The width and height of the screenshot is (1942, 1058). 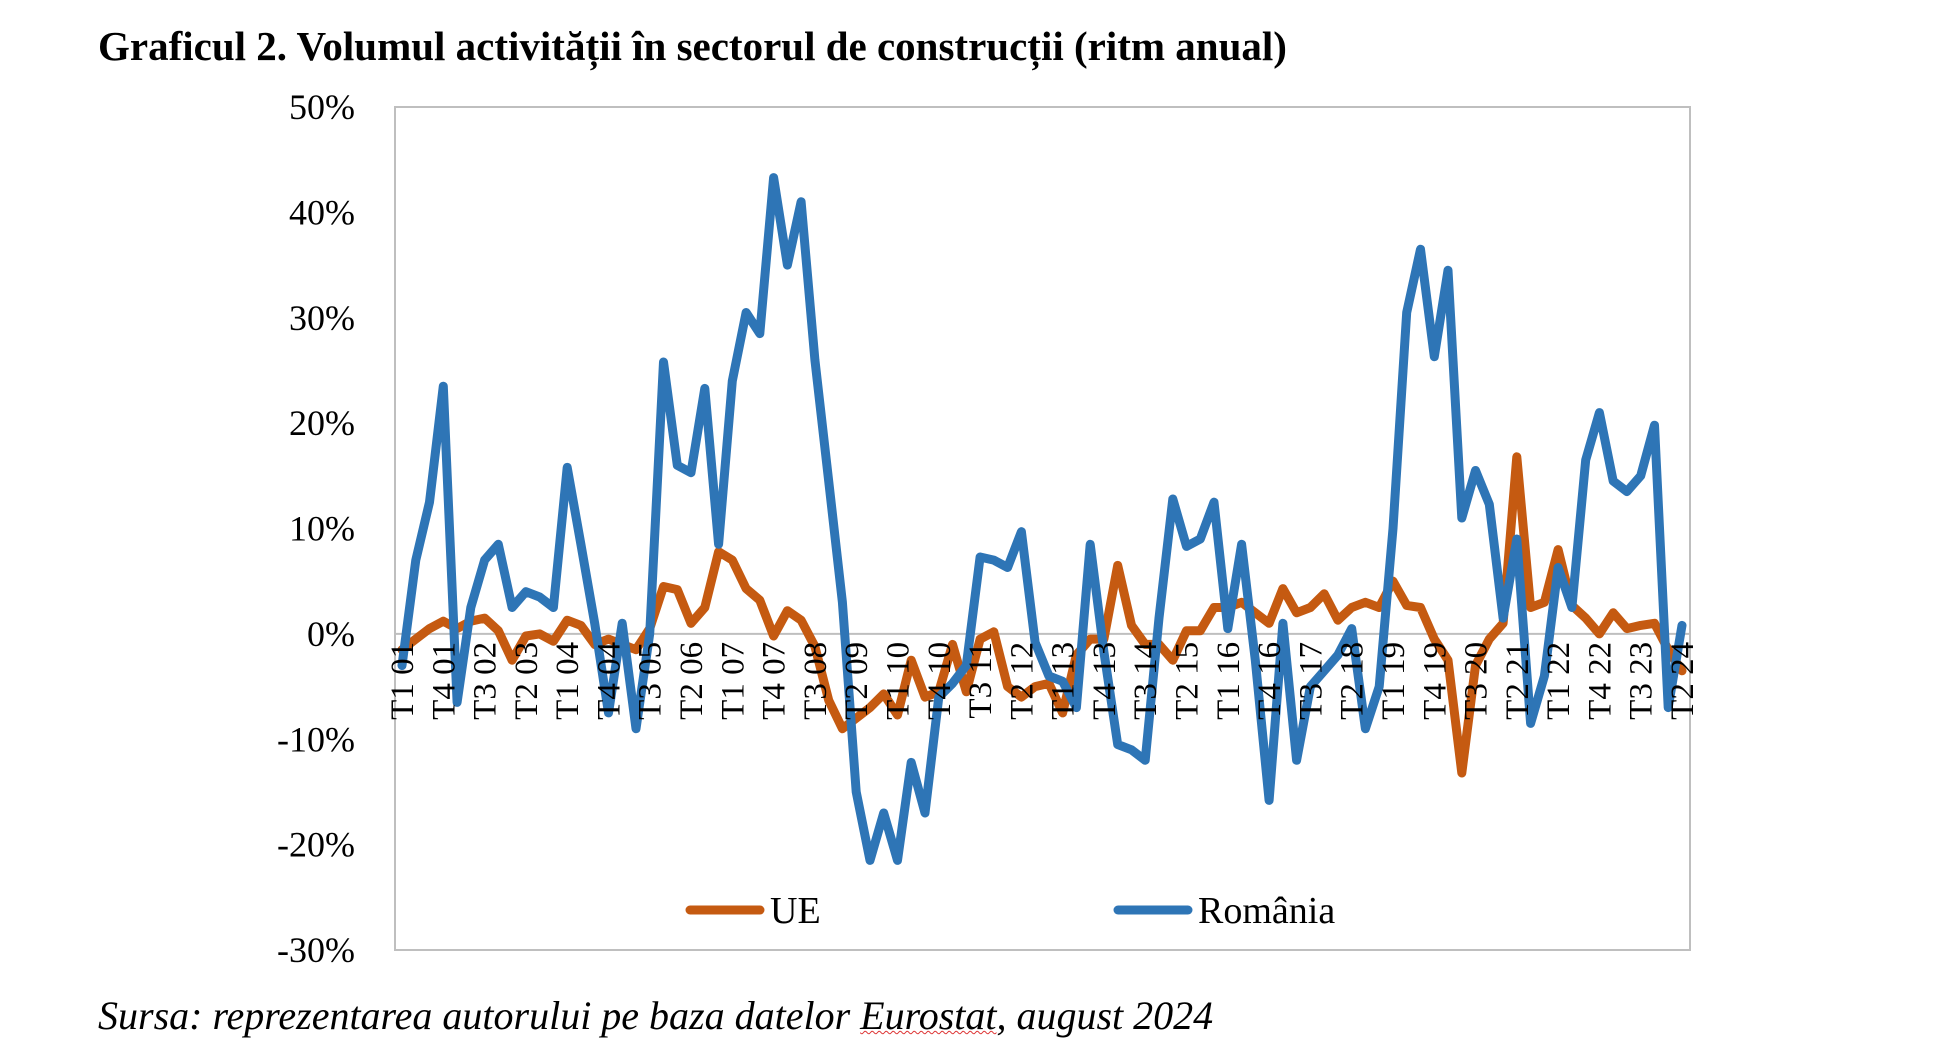 I want to click on y-tick-label: 40%, so click(x=322, y=212).